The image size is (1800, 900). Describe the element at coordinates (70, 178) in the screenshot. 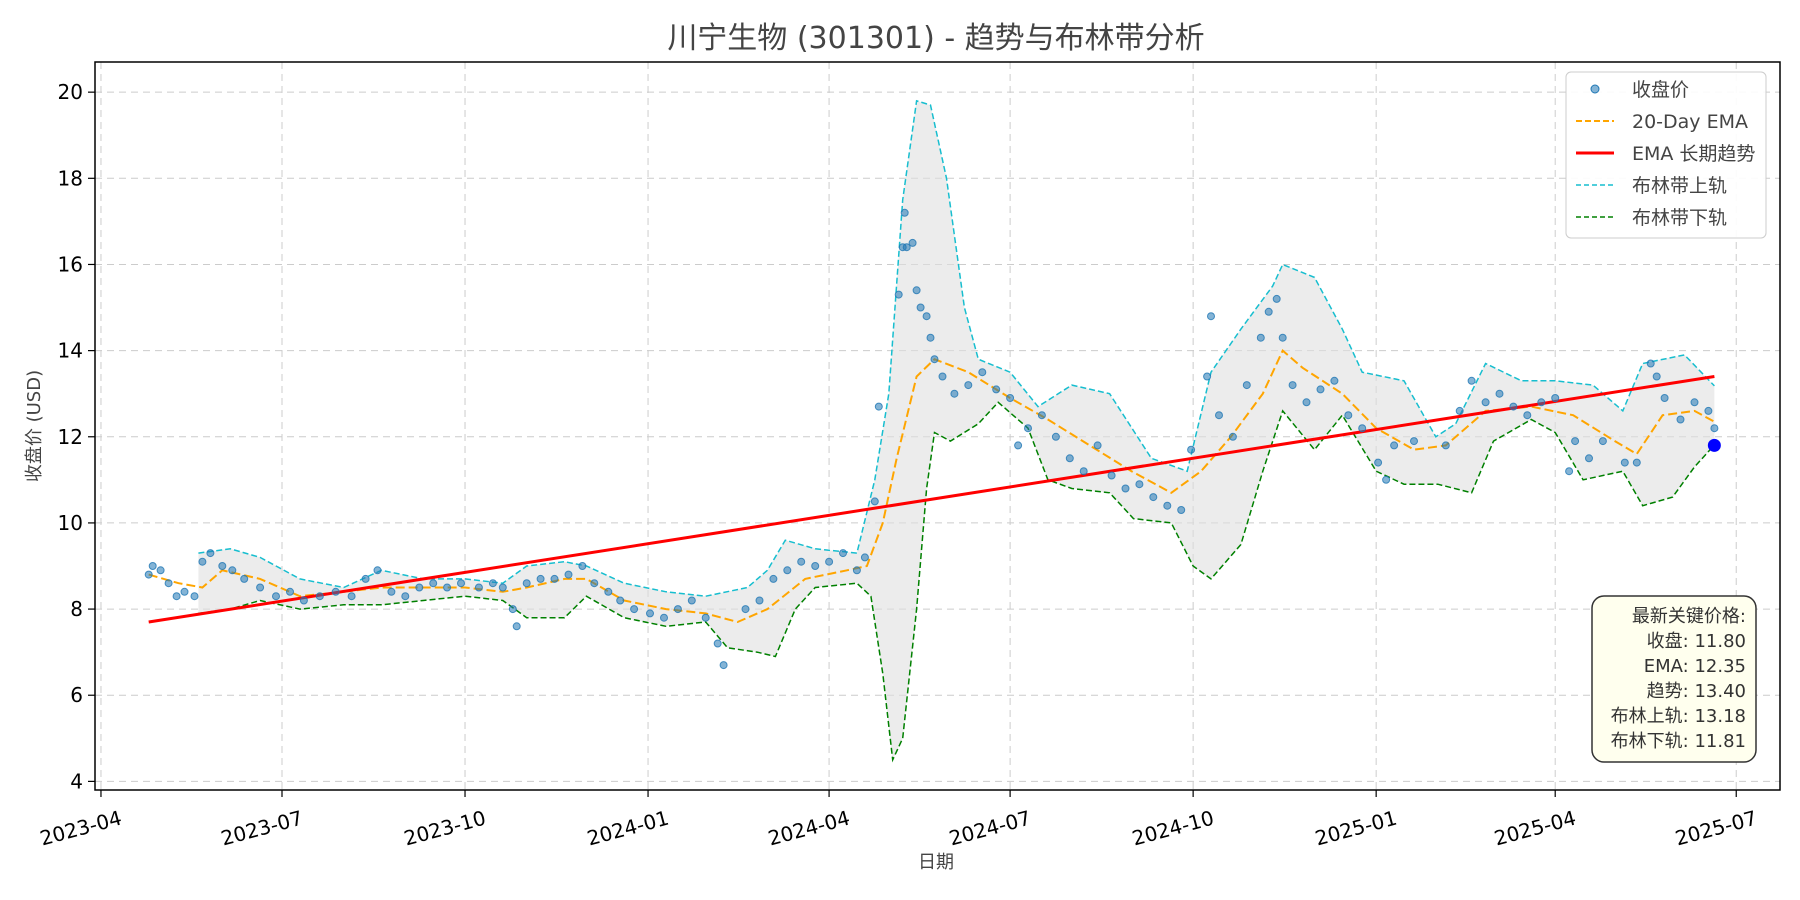

I see `y-tick-label: 18` at that location.